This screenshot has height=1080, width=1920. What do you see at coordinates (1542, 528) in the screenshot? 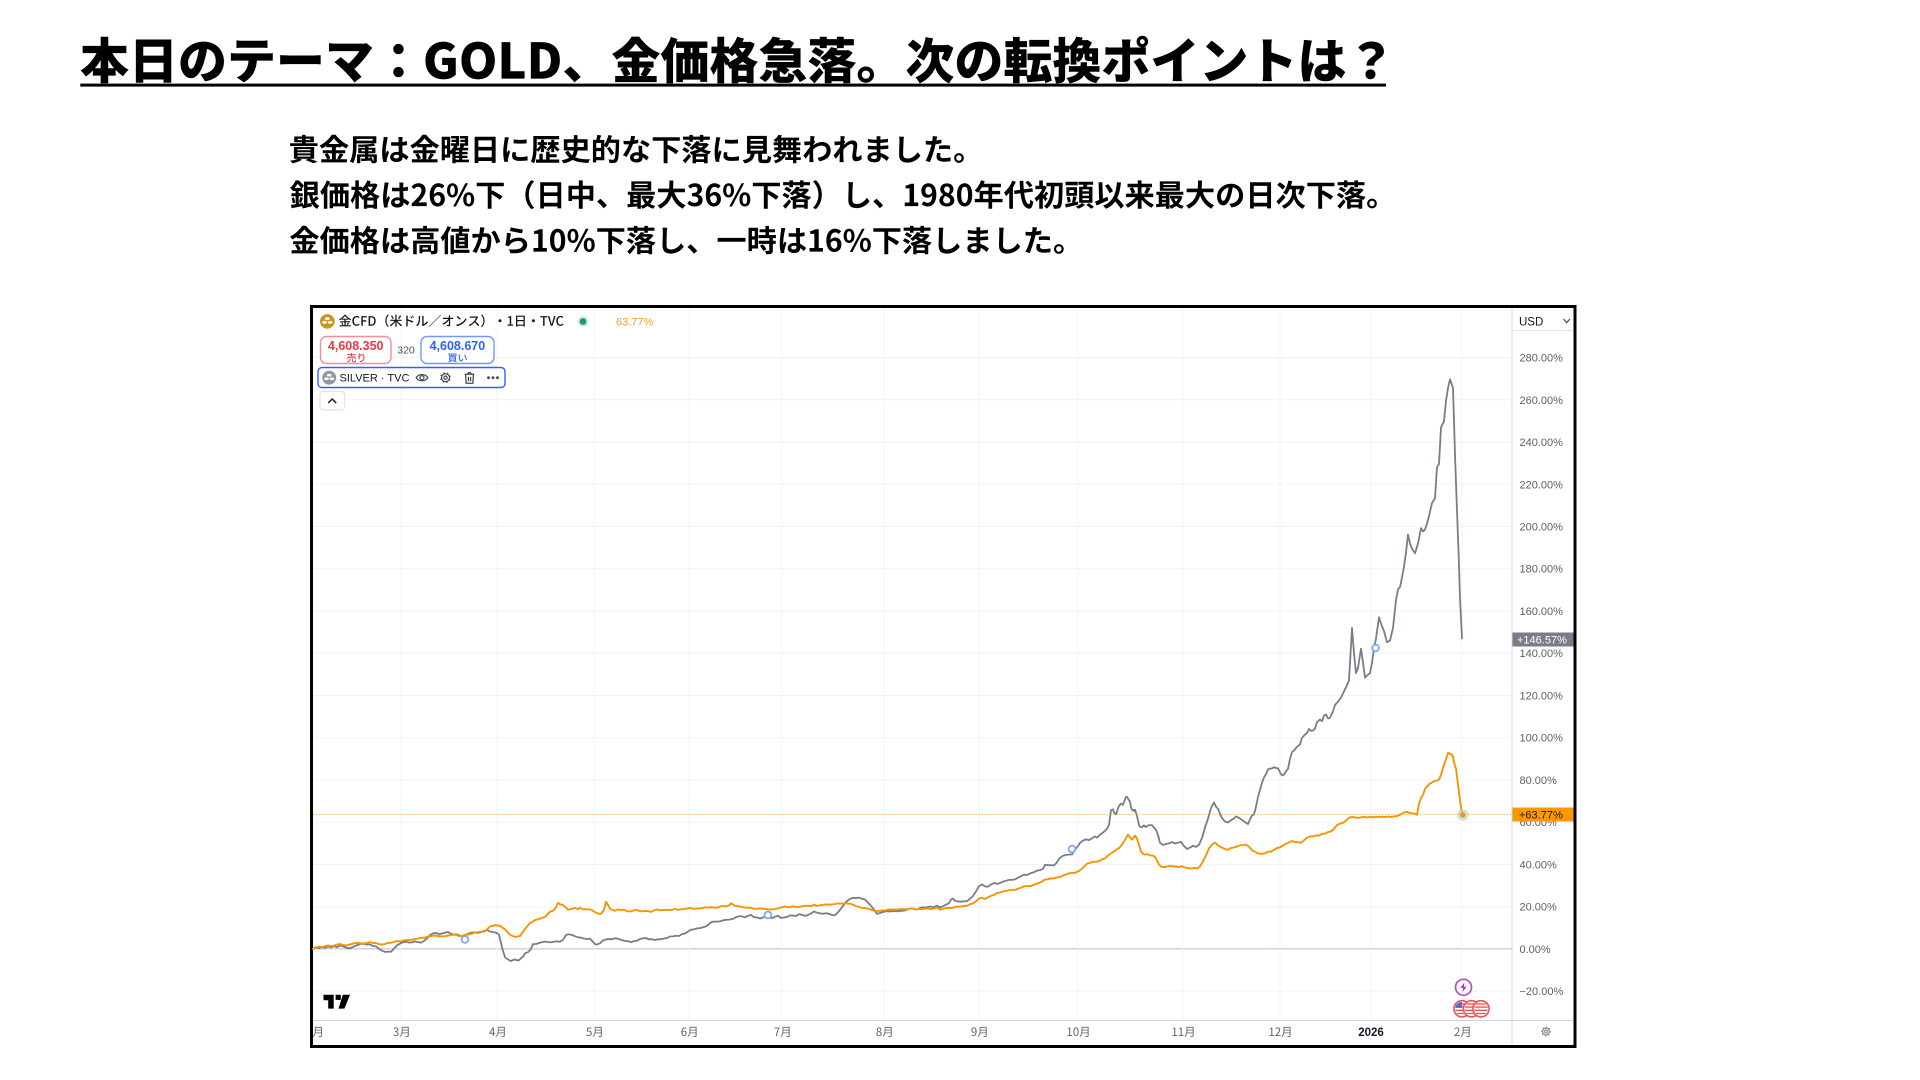
I see `svg-text: 200.00%` at bounding box center [1542, 528].